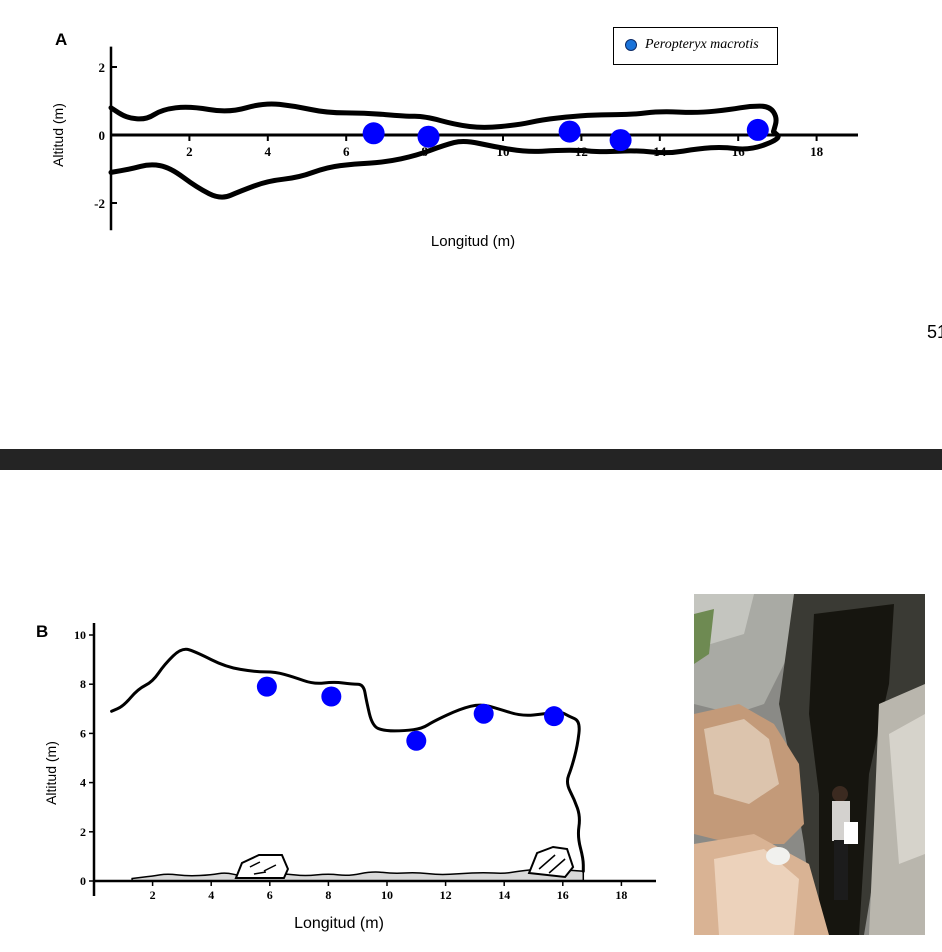 Image resolution: width=942 pixels, height=952 pixels. I want to click on y-tick-label: 8, so click(83, 684).